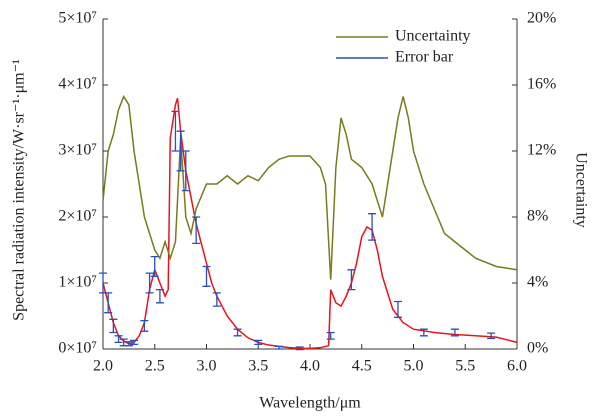 The image size is (596, 420). I want to click on y-tick-label: 0×10⁷, so click(77, 348).